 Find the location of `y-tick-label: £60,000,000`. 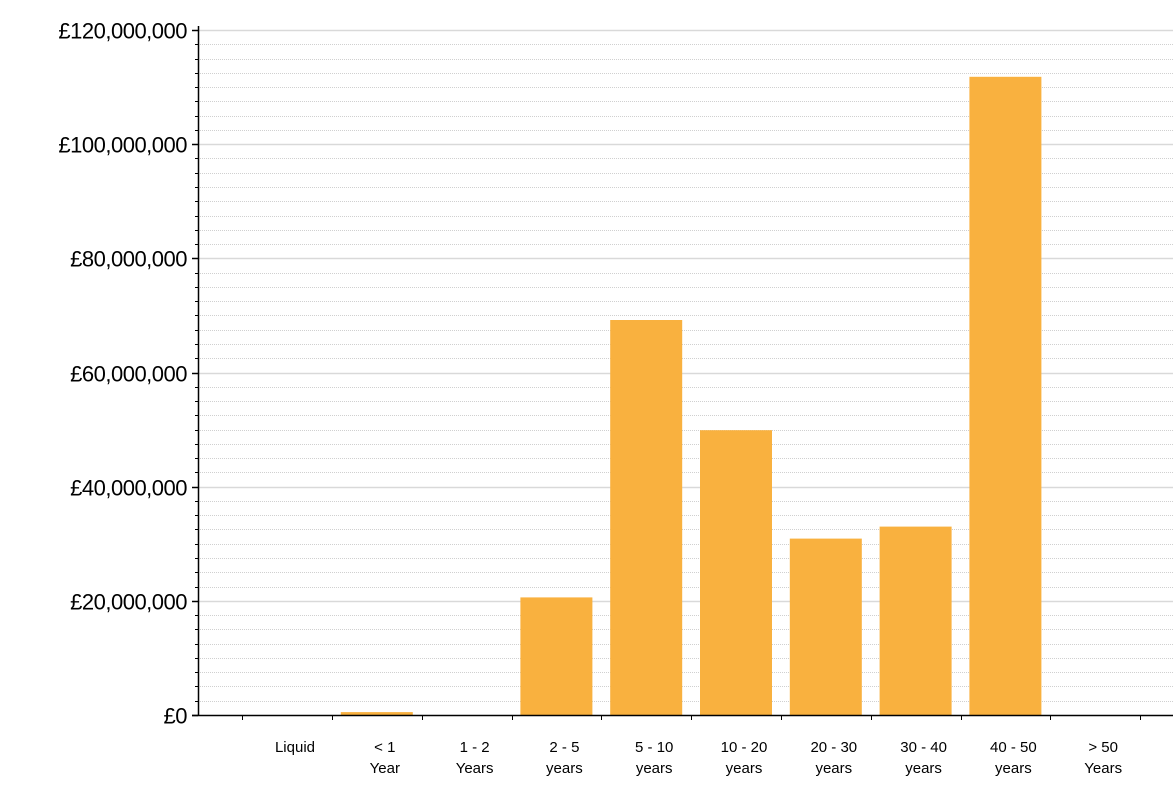

y-tick-label: £60,000,000 is located at coordinates (128, 374).